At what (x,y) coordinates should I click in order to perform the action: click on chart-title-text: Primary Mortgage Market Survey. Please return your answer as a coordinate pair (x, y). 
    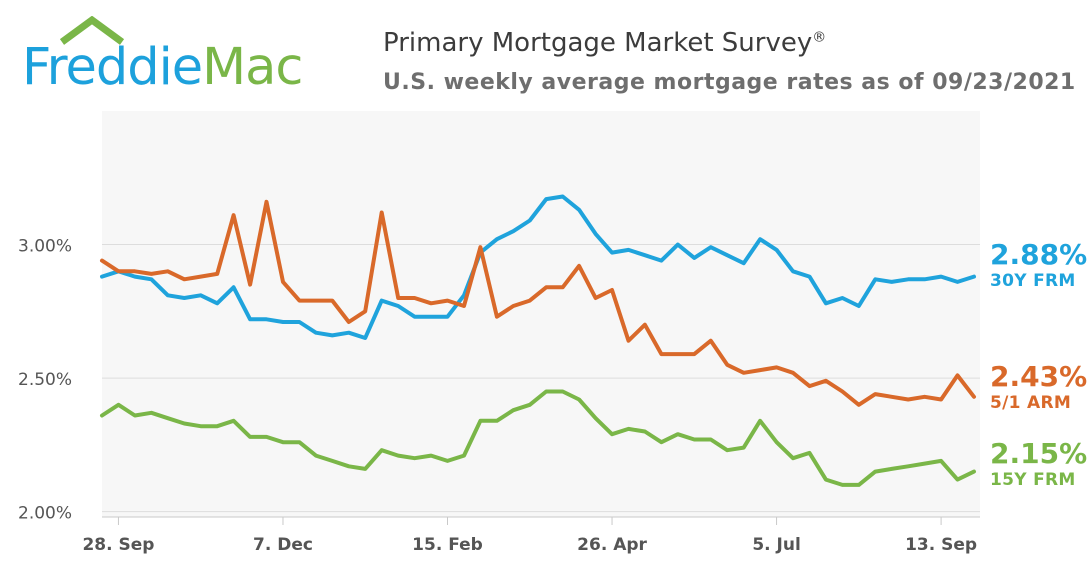
    Looking at the image, I should click on (598, 43).